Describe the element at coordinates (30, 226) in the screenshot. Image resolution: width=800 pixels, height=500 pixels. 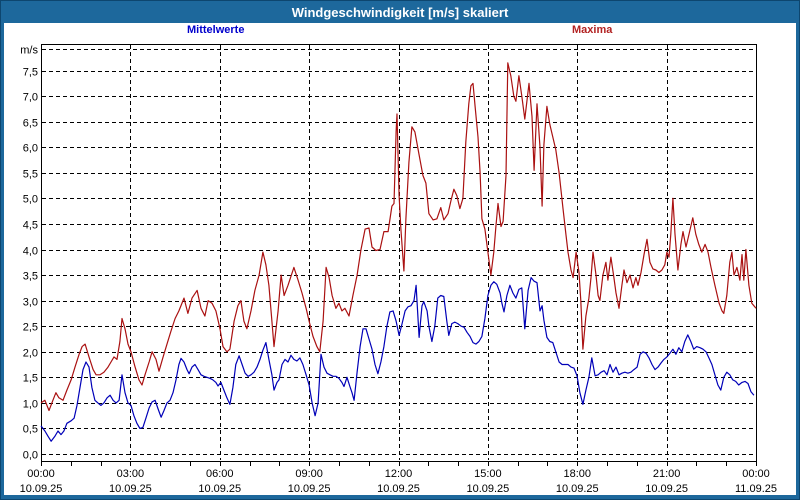
I see `y-tick-label: 4,5` at that location.